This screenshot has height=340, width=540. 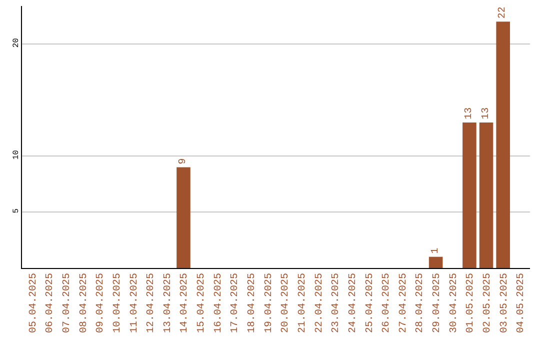 What do you see at coordinates (67, 303) in the screenshot?
I see `x-tick-label: 07.04.2025` at bounding box center [67, 303].